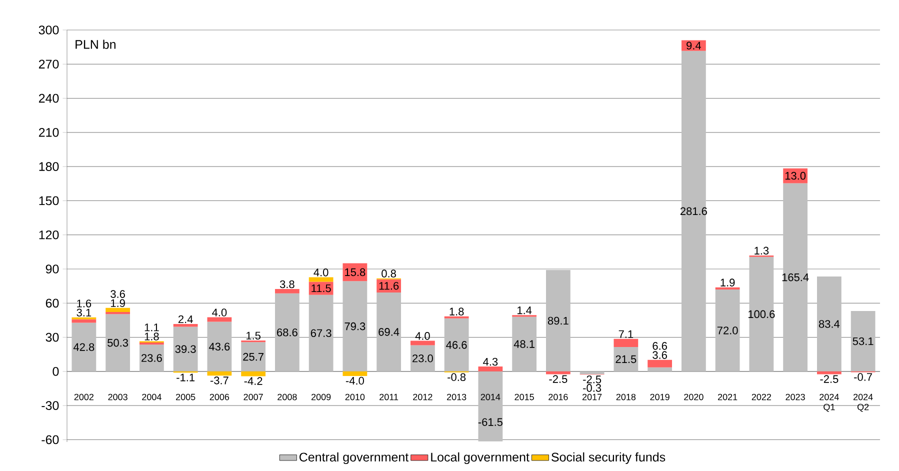 The height and width of the screenshot is (471, 899). What do you see at coordinates (626, 359) in the screenshot?
I see `data-label: 21.5` at bounding box center [626, 359].